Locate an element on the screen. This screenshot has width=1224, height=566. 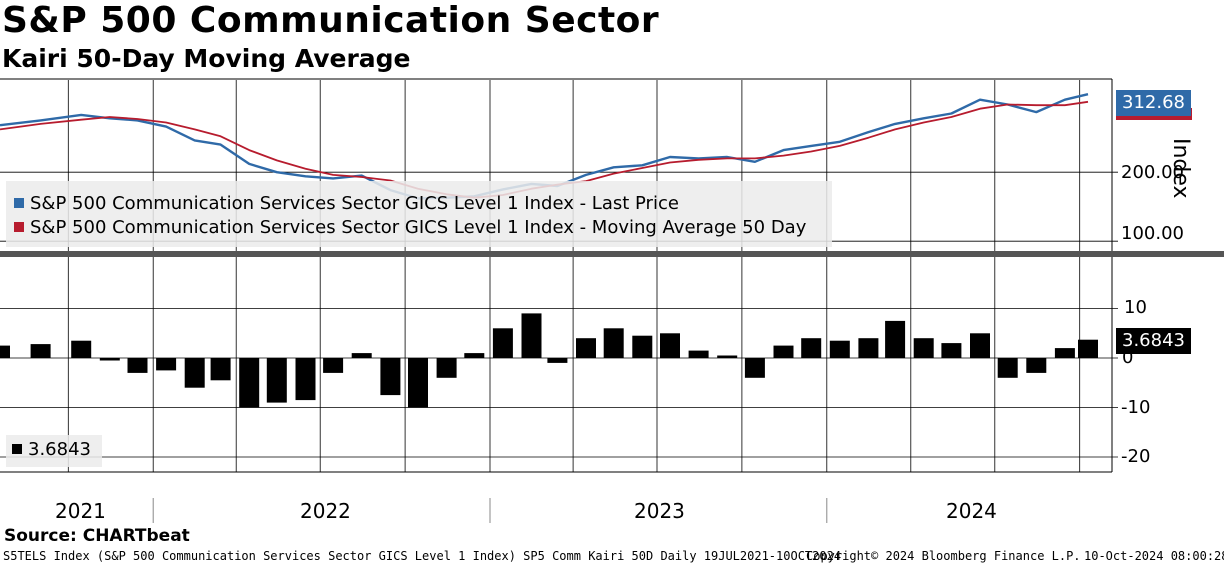
kairi-legend: 3.6843 is located at coordinates (54, 451).